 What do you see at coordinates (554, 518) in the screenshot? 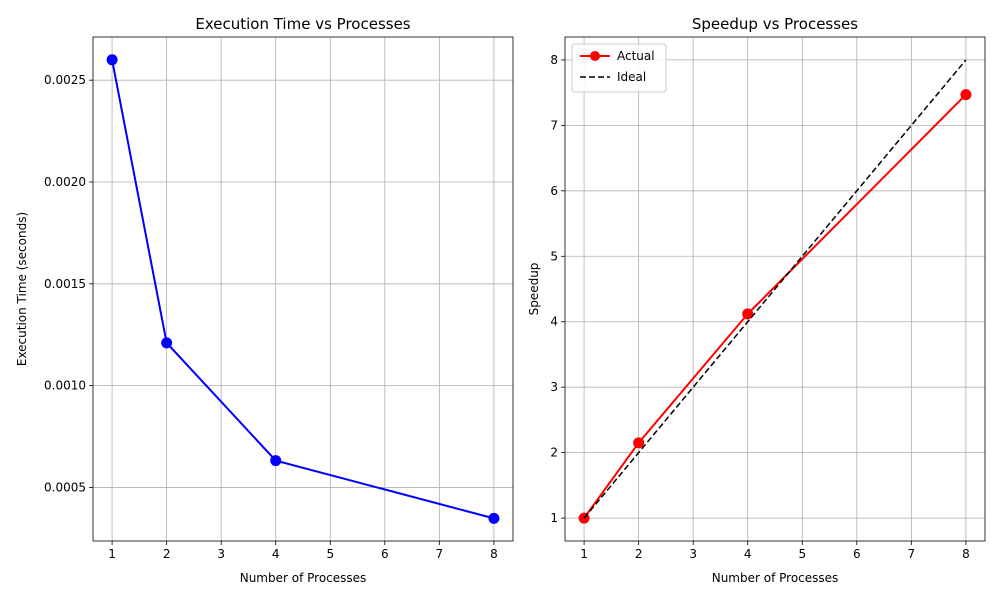
I see `y-tick-label: 1` at bounding box center [554, 518].